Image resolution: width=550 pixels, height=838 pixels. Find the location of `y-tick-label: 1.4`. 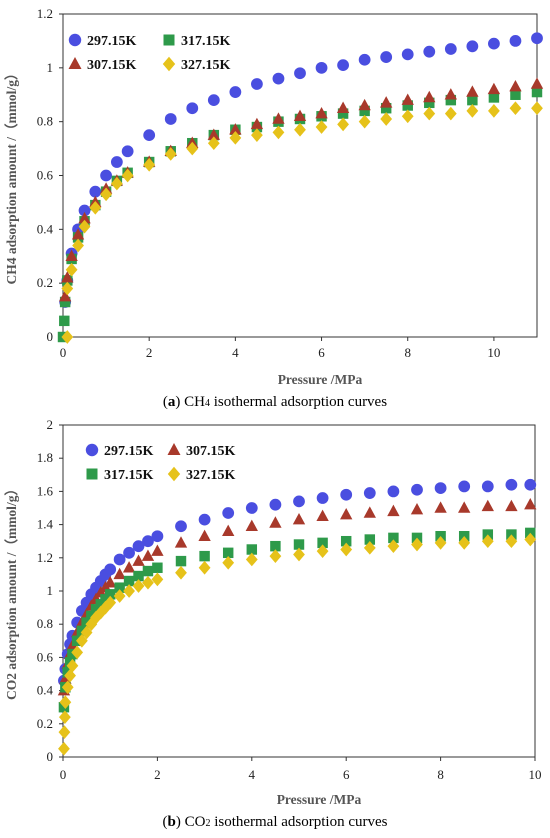

y-tick-label: 1.4 is located at coordinates (45, 524).